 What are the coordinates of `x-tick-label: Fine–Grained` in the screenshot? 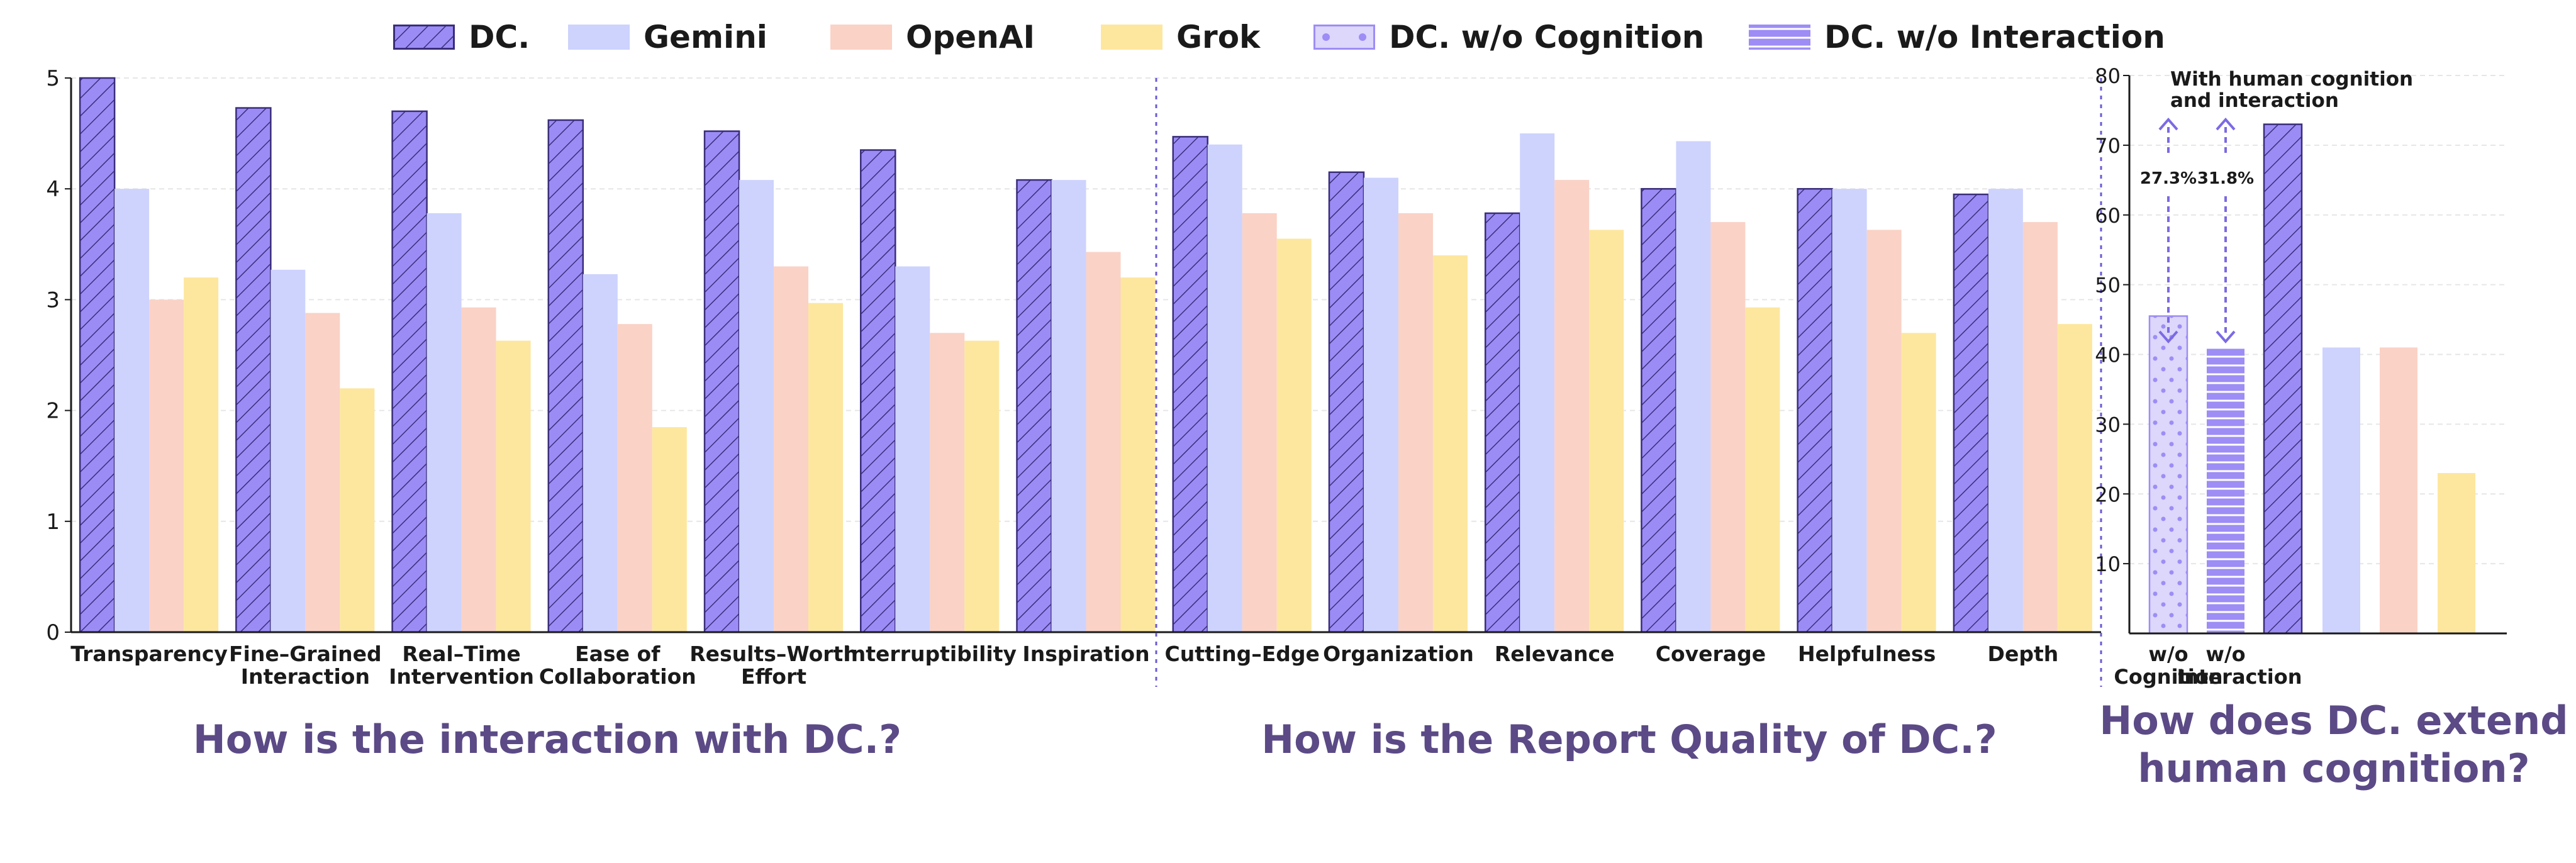 It's located at (305, 654).